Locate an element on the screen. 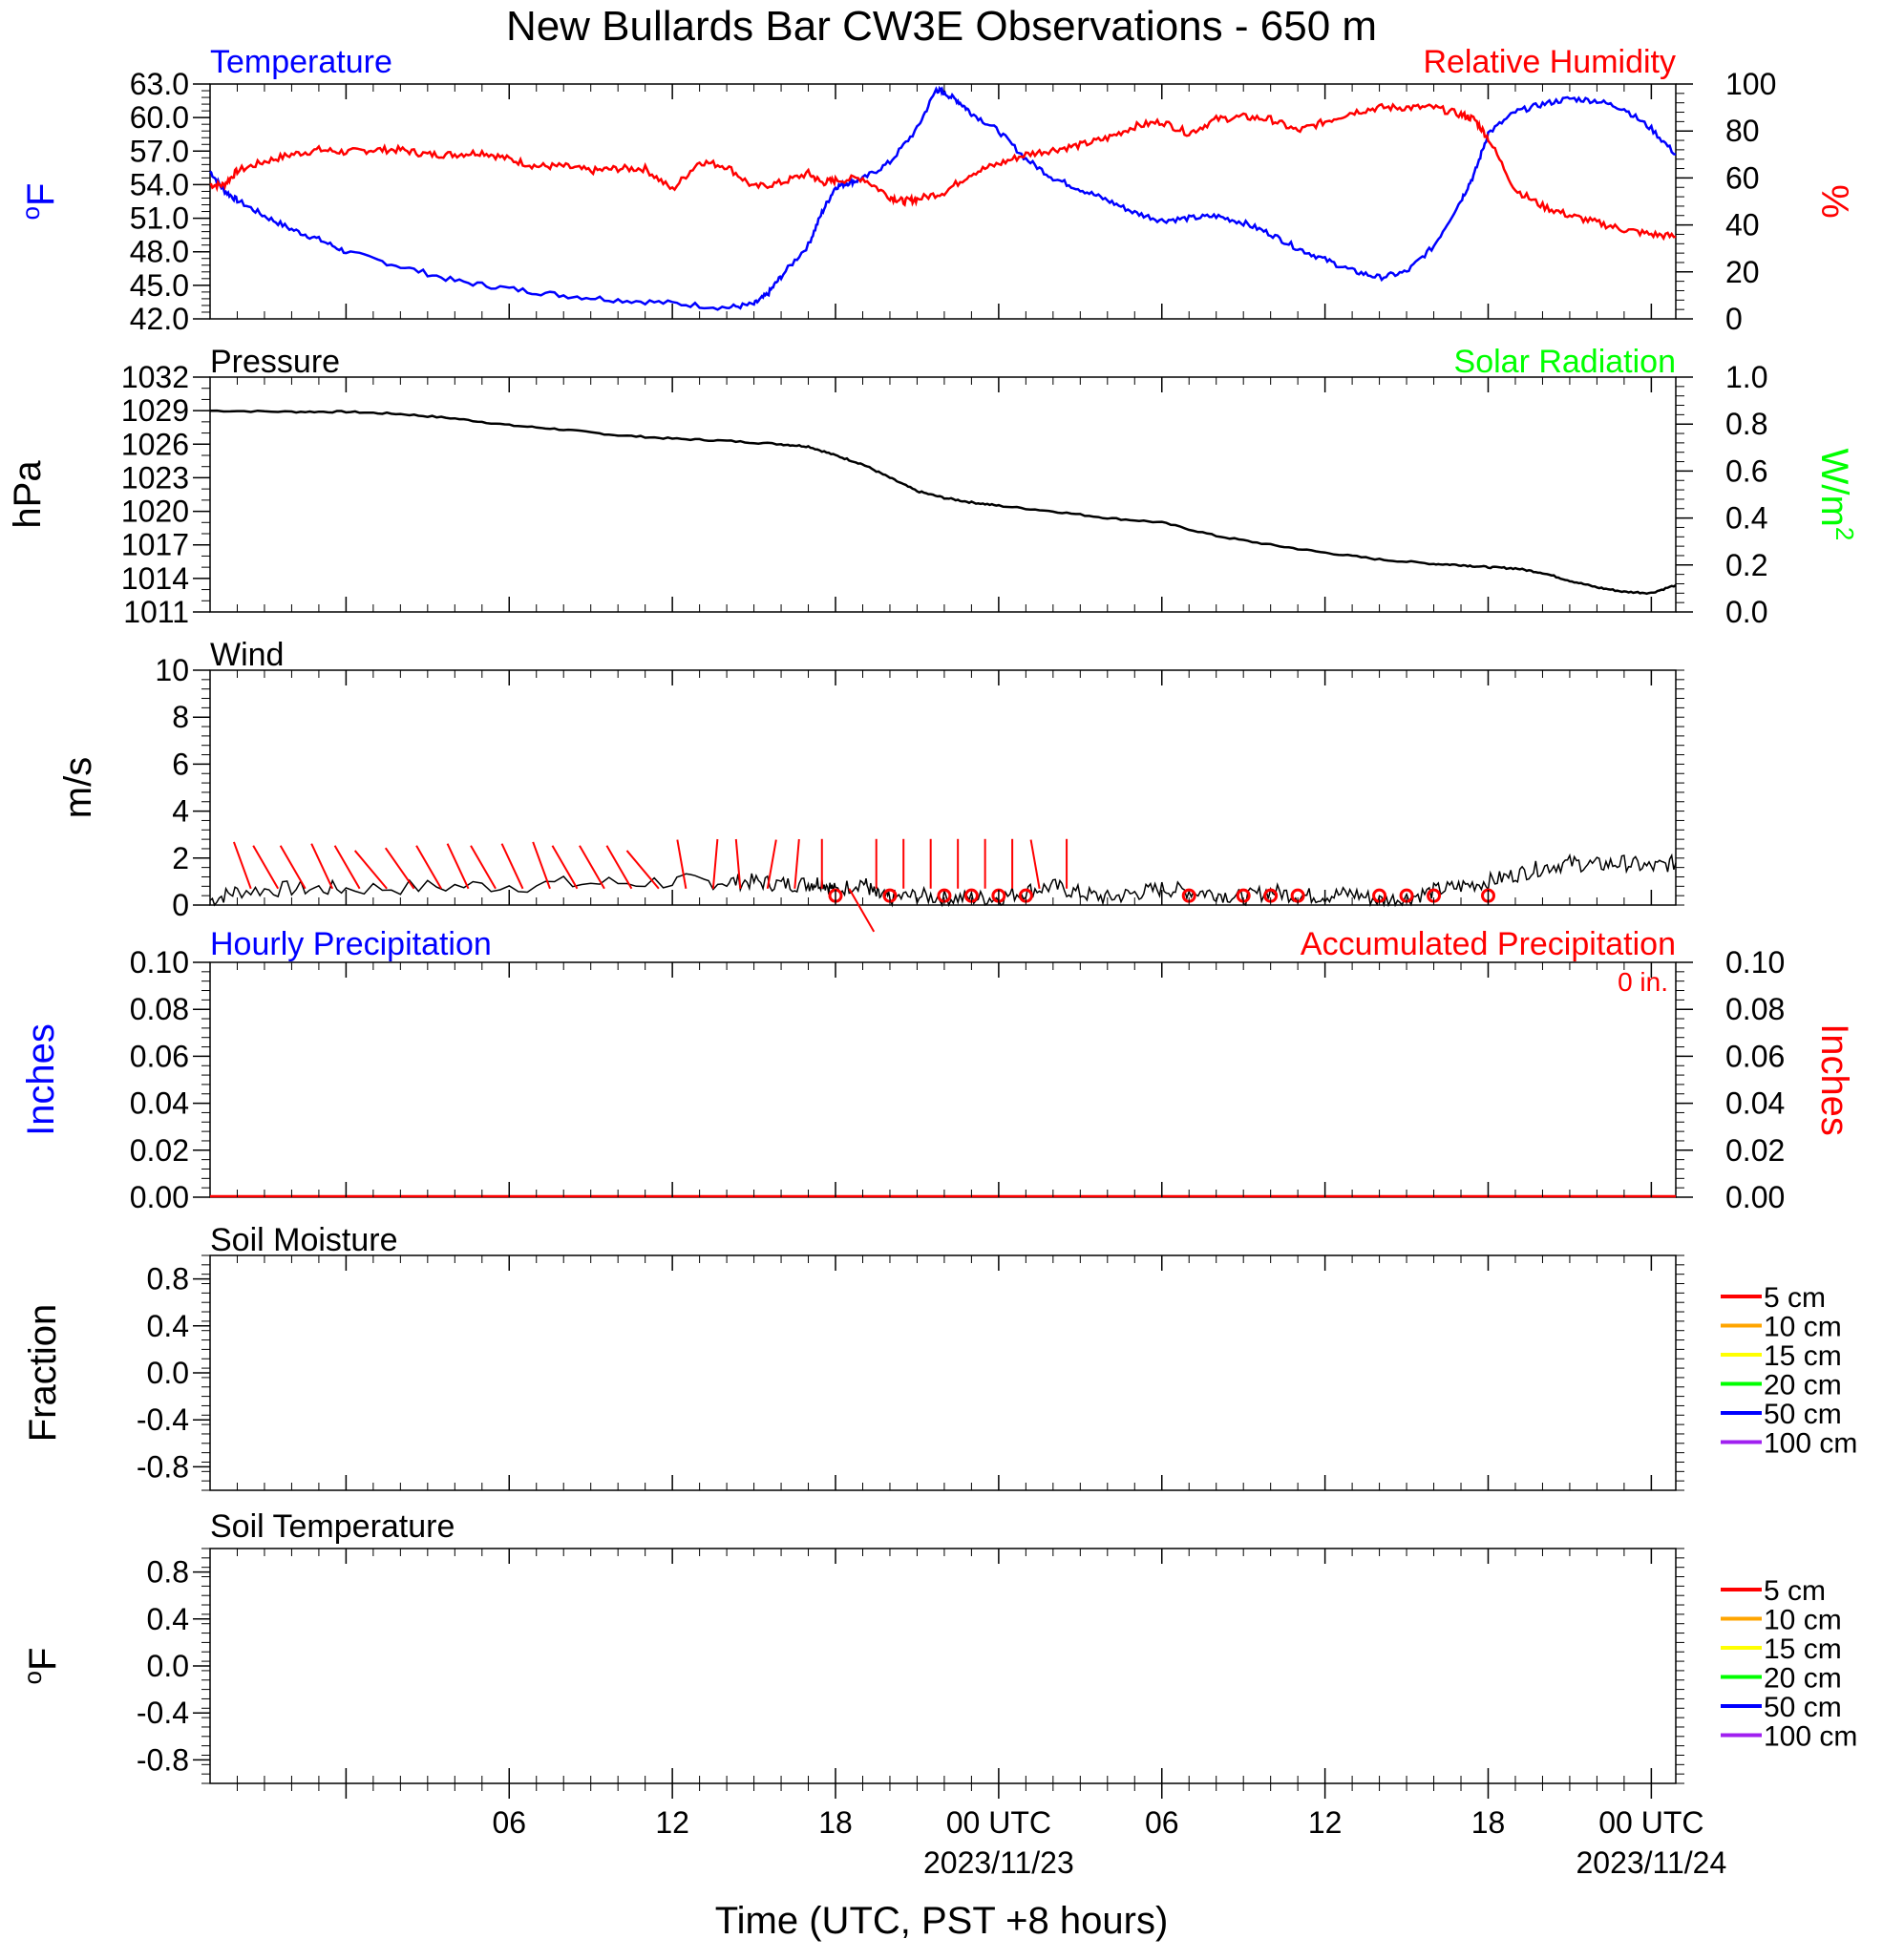 The image size is (1883, 1960). soil-moisture-axis-tick-label: 0.4 is located at coordinates (168, 1326).